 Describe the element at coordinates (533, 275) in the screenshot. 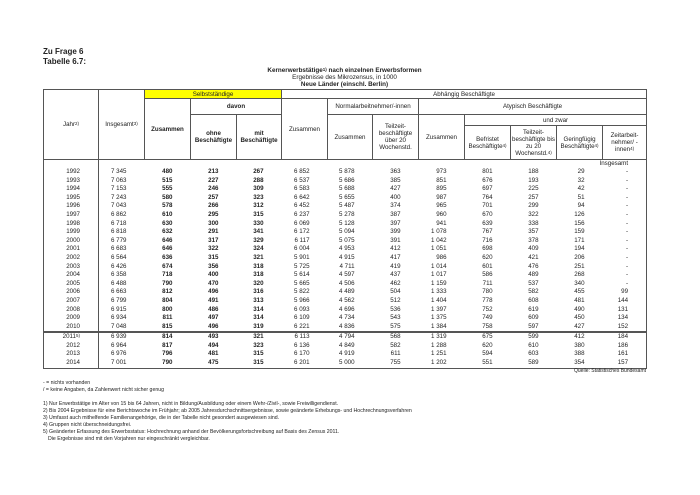

I see `value-cell: 489` at that location.